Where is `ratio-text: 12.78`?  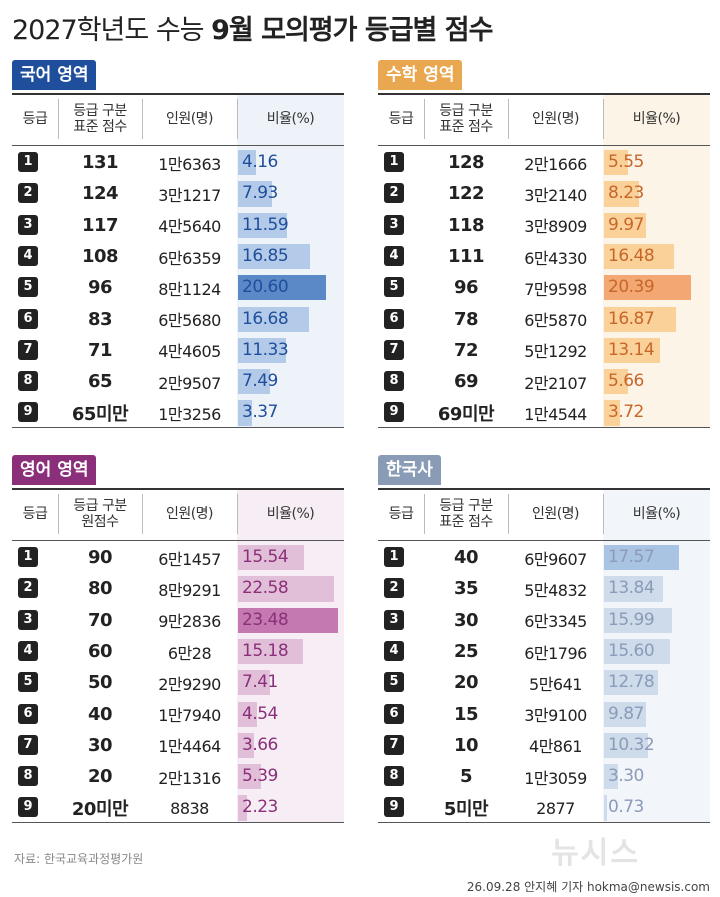 ratio-text: 12.78 is located at coordinates (631, 682).